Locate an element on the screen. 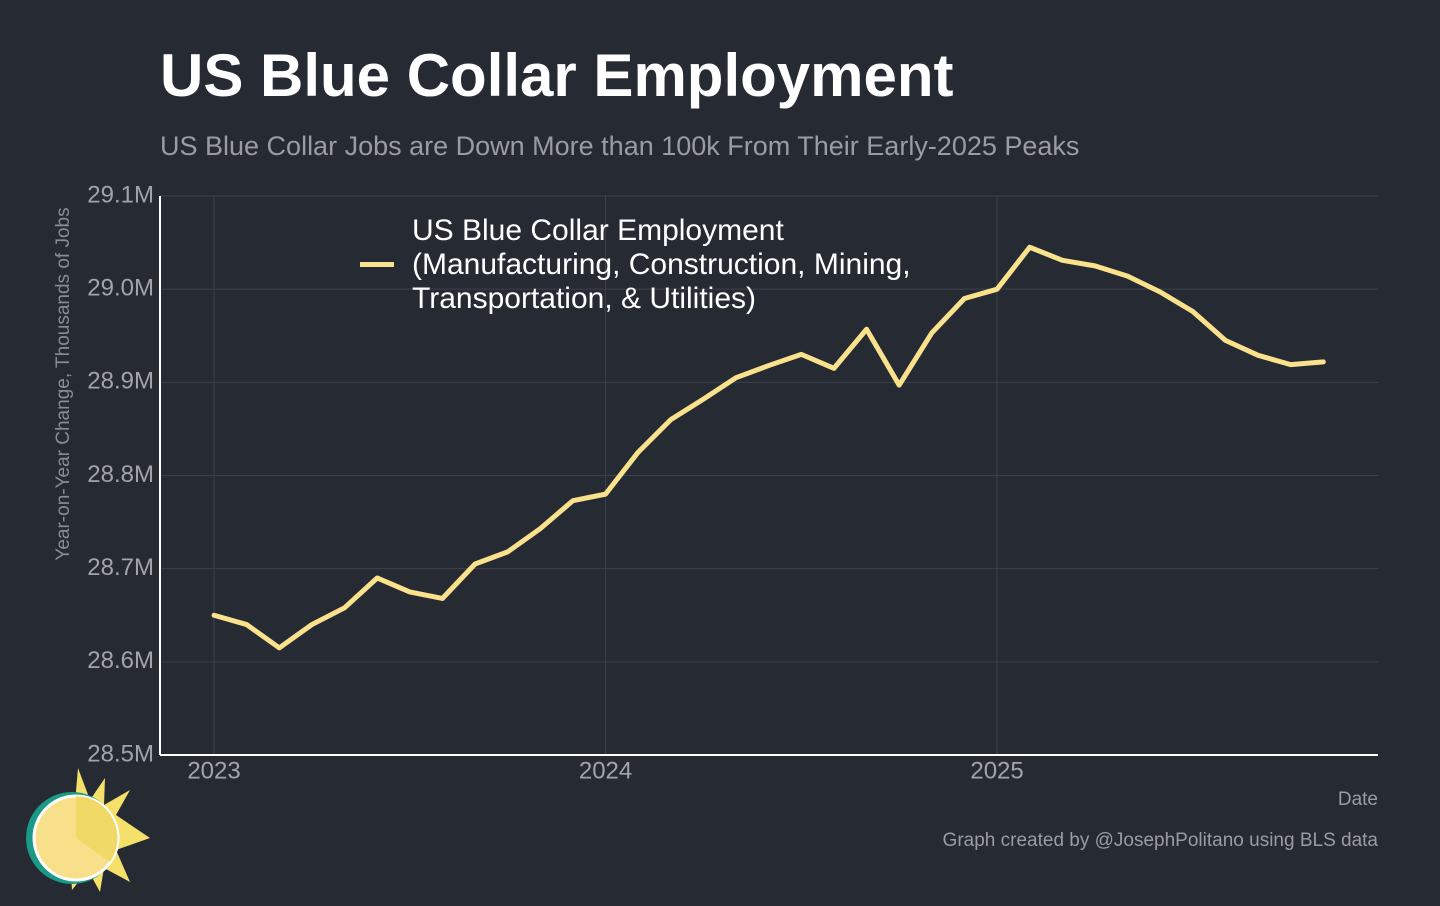 This screenshot has height=906, width=1440. y-tick-label: 28.7M is located at coordinates (120, 567).